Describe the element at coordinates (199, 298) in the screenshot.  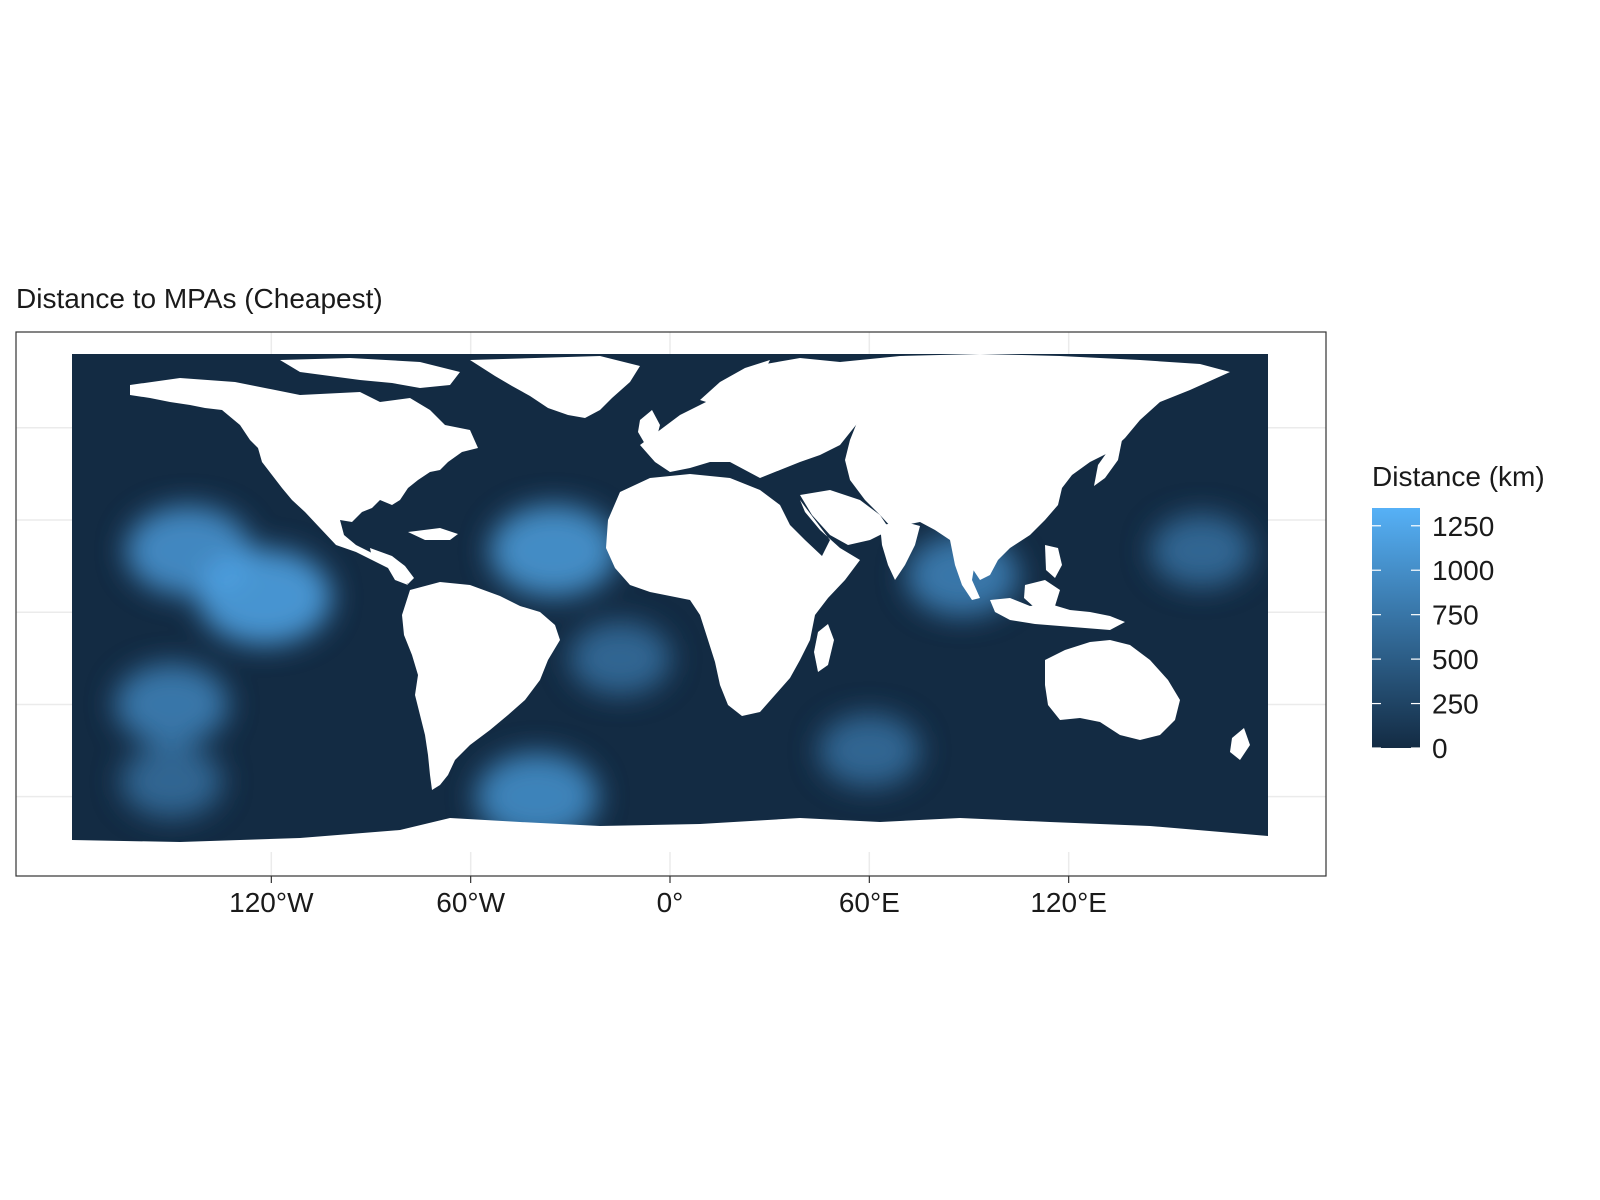
I see `map-title: Distance to MPAs (Cheapest)` at that location.